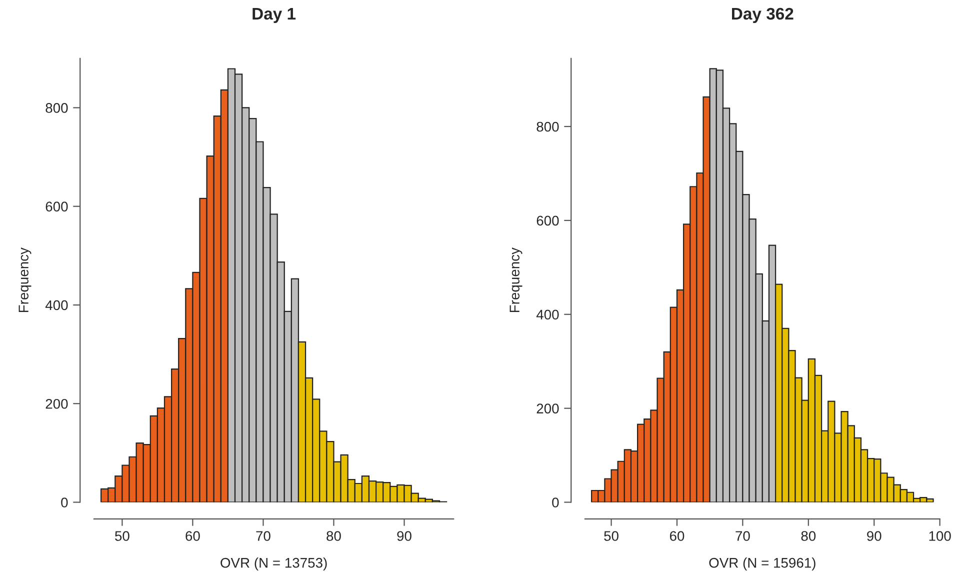 This screenshot has height=584, width=959. I want to click on chart-title: Day 362, so click(763, 15).